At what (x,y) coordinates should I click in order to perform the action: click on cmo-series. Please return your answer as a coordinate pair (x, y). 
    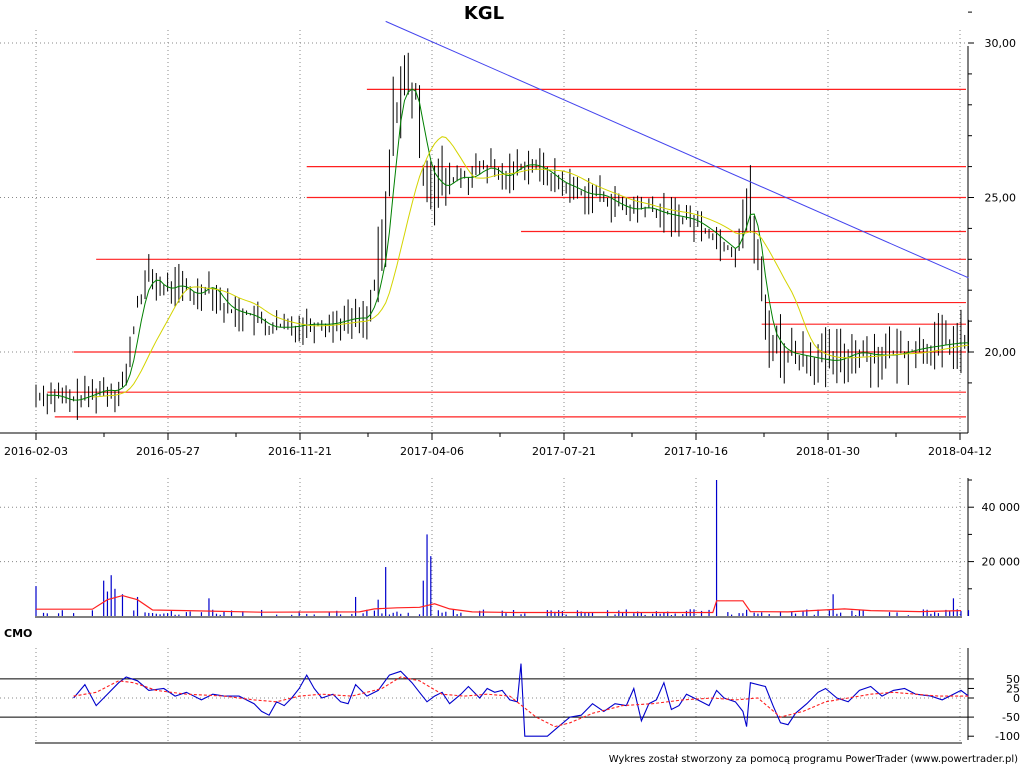
    Looking at the image, I should click on (521, 700).